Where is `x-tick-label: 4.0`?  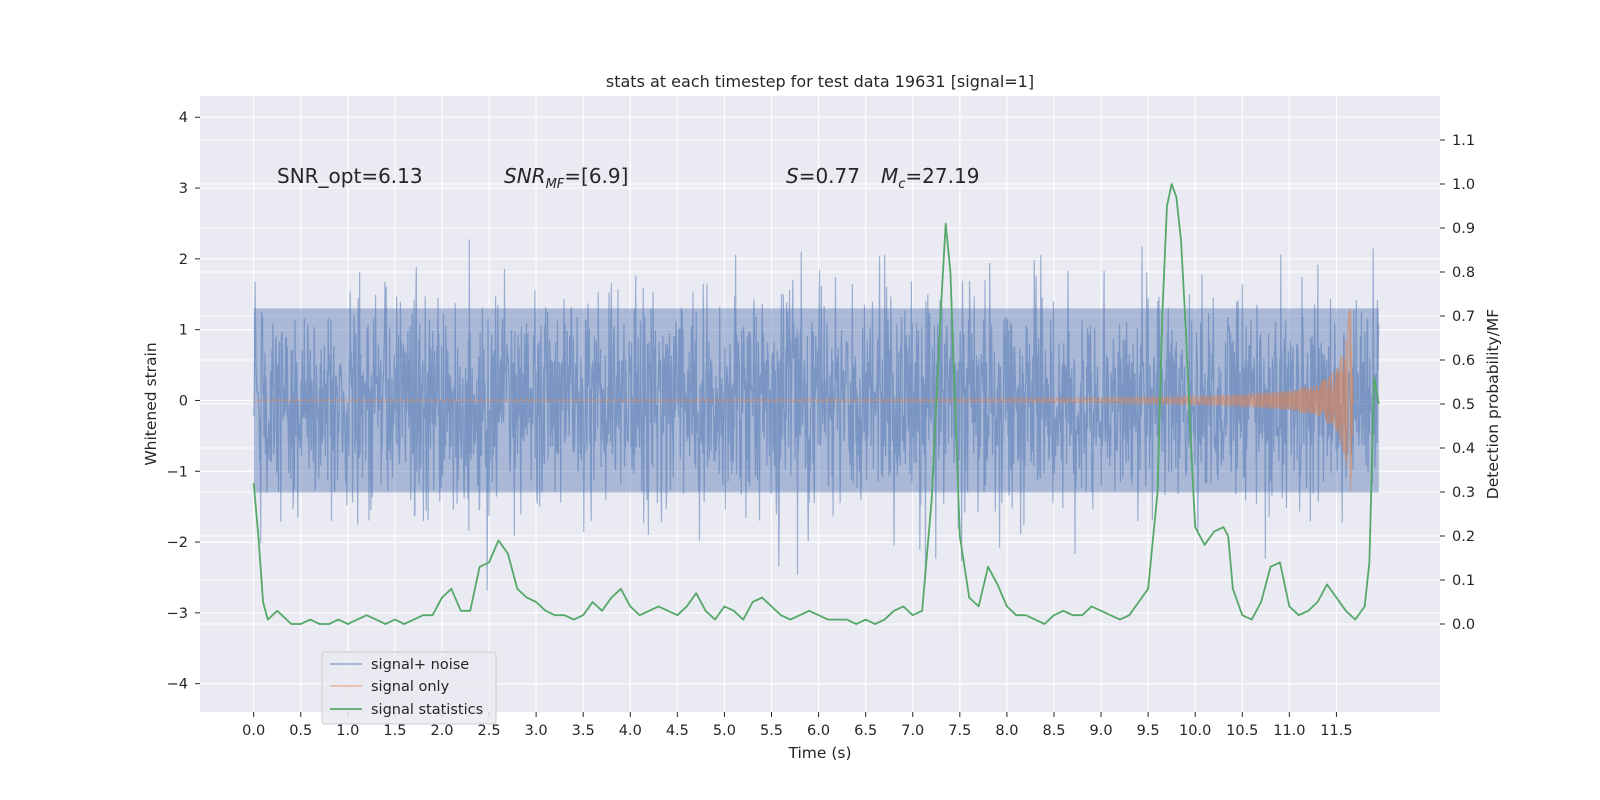 x-tick-label: 4.0 is located at coordinates (630, 731).